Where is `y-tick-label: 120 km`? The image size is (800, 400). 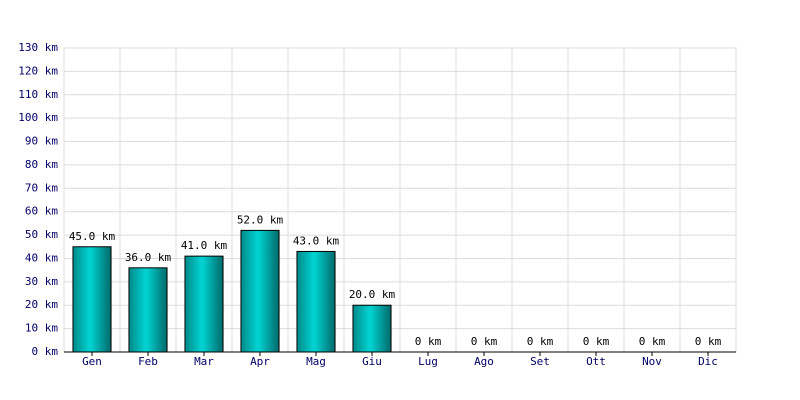
y-tick-label: 120 km is located at coordinates (38, 70).